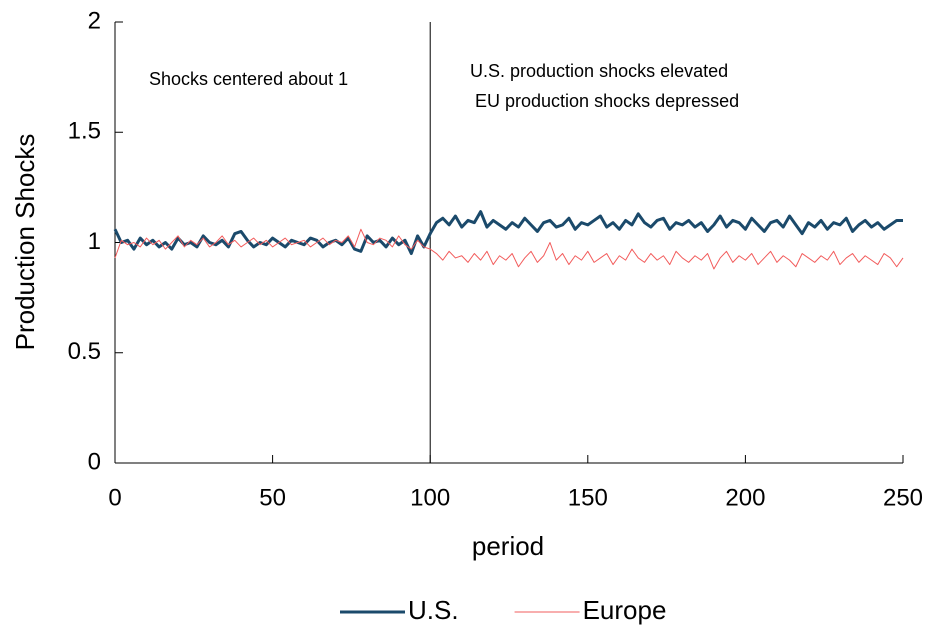 Image resolution: width=933 pixels, height=633 pixels. What do you see at coordinates (903, 497) in the screenshot?
I see `x-tick-label: 250` at bounding box center [903, 497].